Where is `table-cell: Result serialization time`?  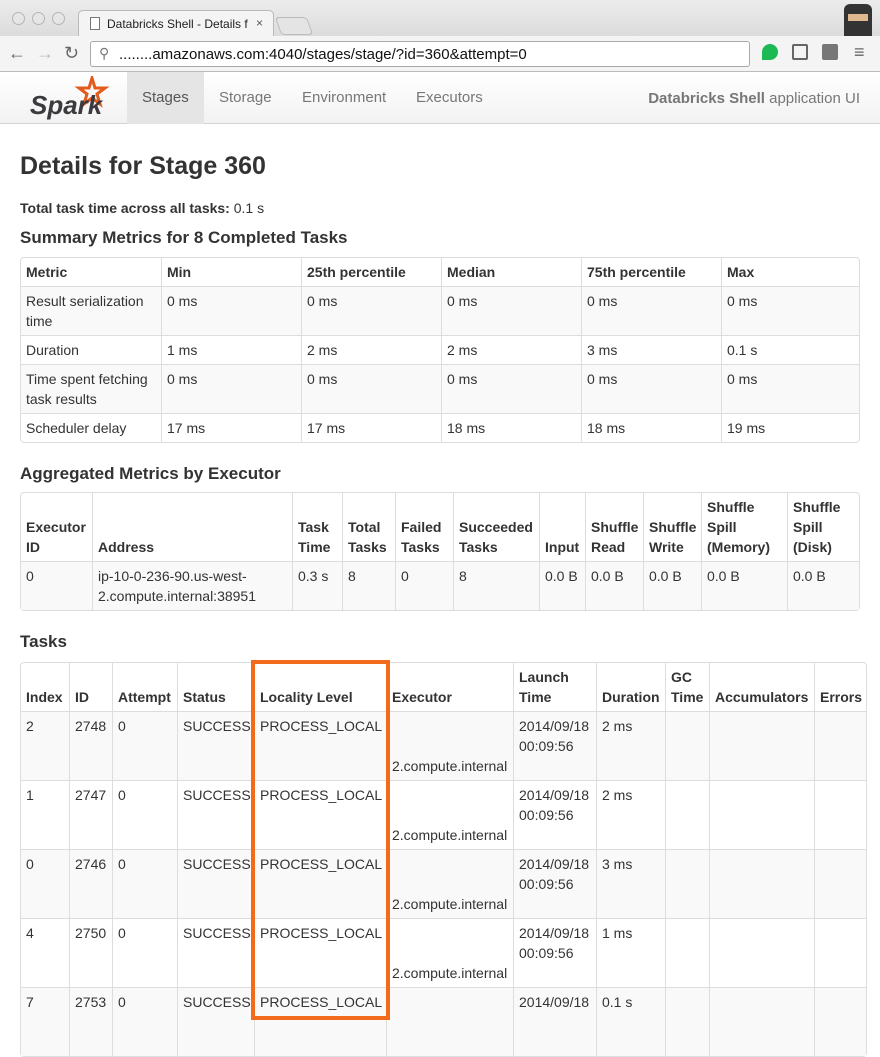
table-cell: Result serialization time is located at coordinates (91, 310).